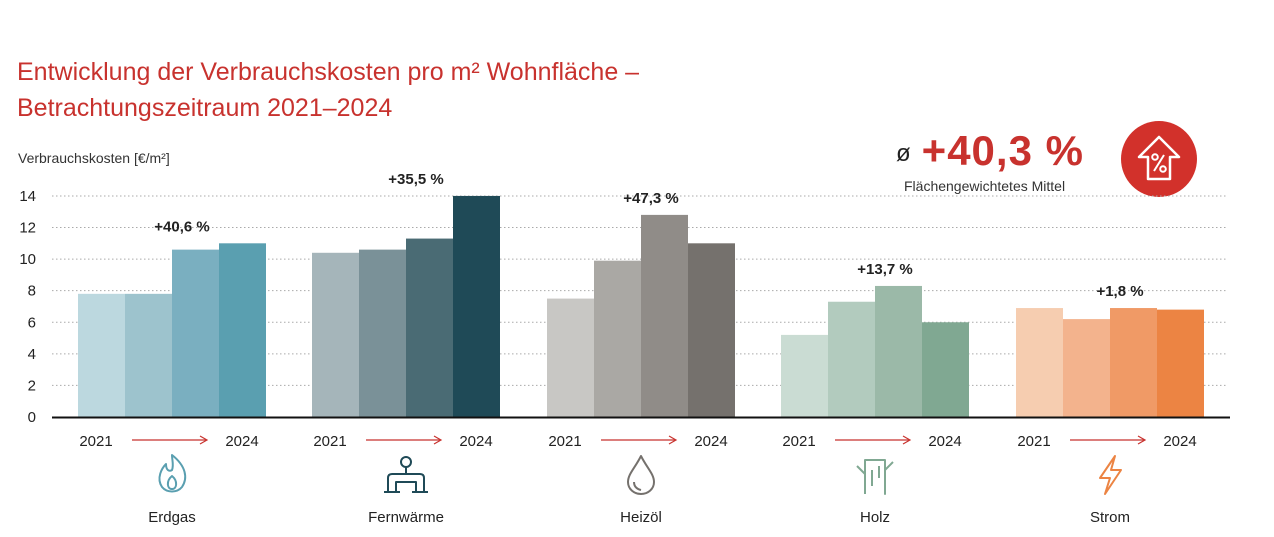 The height and width of the screenshot is (537, 1274). What do you see at coordinates (884, 269) in the screenshot?
I see `change-label: +13,7 %` at bounding box center [884, 269].